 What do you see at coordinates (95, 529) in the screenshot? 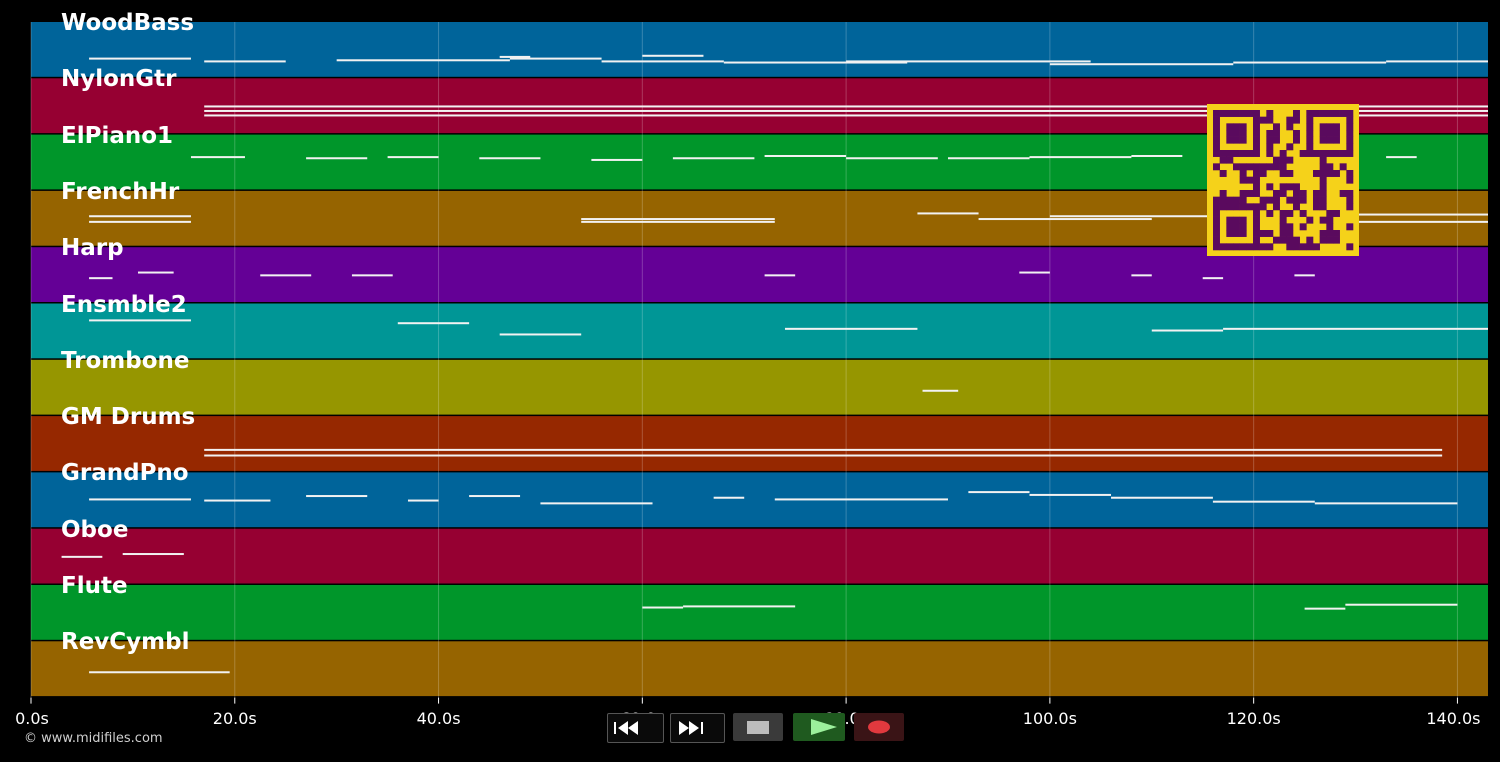
I see `track-label-9: Oboe` at bounding box center [95, 529].